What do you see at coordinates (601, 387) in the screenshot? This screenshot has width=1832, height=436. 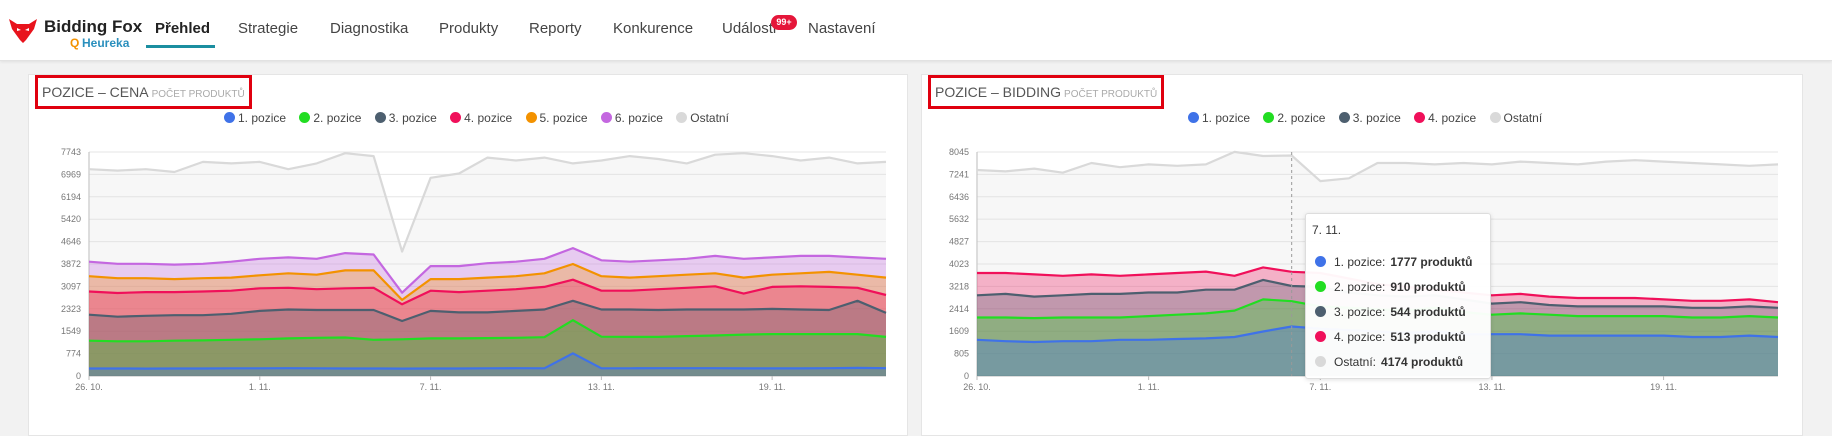 I see `x-tick-label: 13. 11.` at bounding box center [601, 387].